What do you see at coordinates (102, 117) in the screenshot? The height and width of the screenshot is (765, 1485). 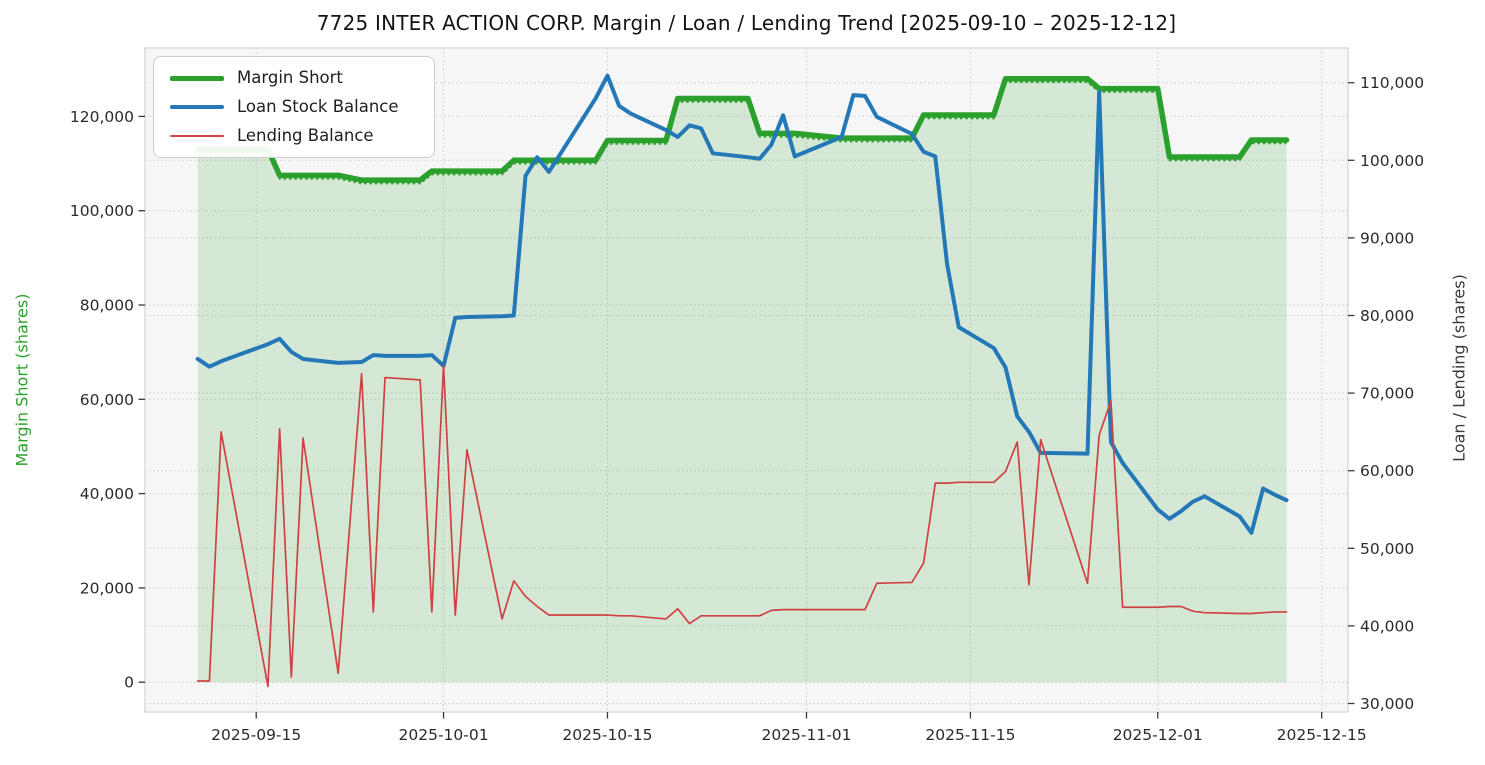 I see `y-left-tick-label: 120,000` at bounding box center [102, 117].